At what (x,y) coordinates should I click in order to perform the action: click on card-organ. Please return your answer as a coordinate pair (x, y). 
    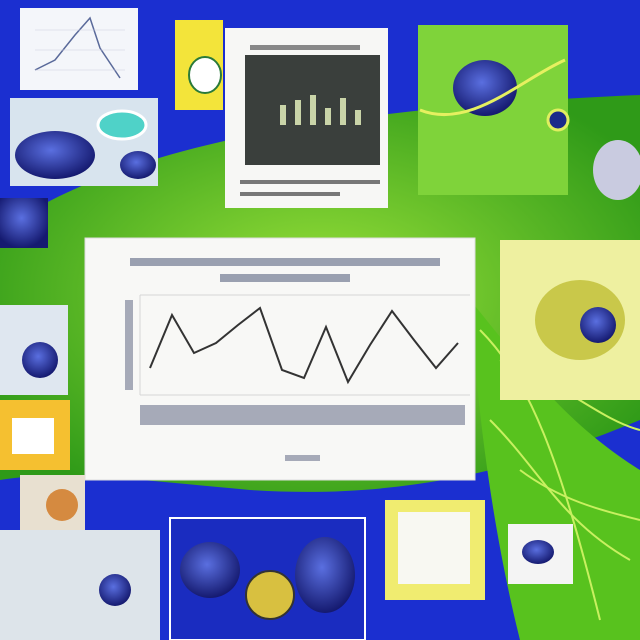
    Looking at the image, I should click on (570, 320).